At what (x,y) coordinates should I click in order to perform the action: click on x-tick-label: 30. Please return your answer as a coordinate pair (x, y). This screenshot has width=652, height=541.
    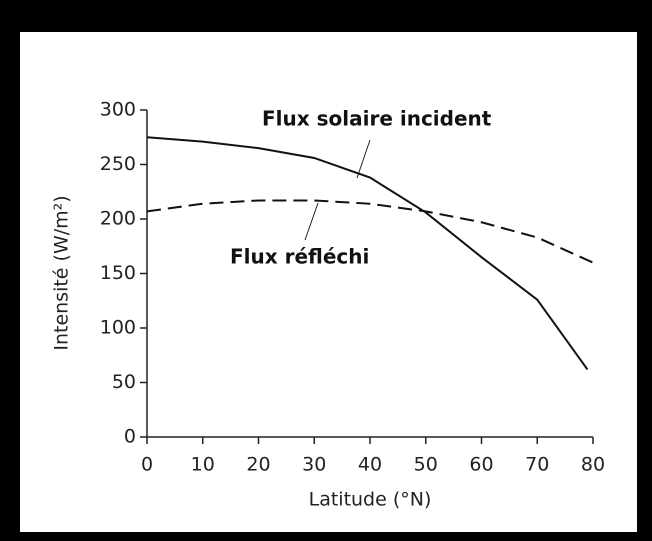
    Looking at the image, I should click on (314, 465).